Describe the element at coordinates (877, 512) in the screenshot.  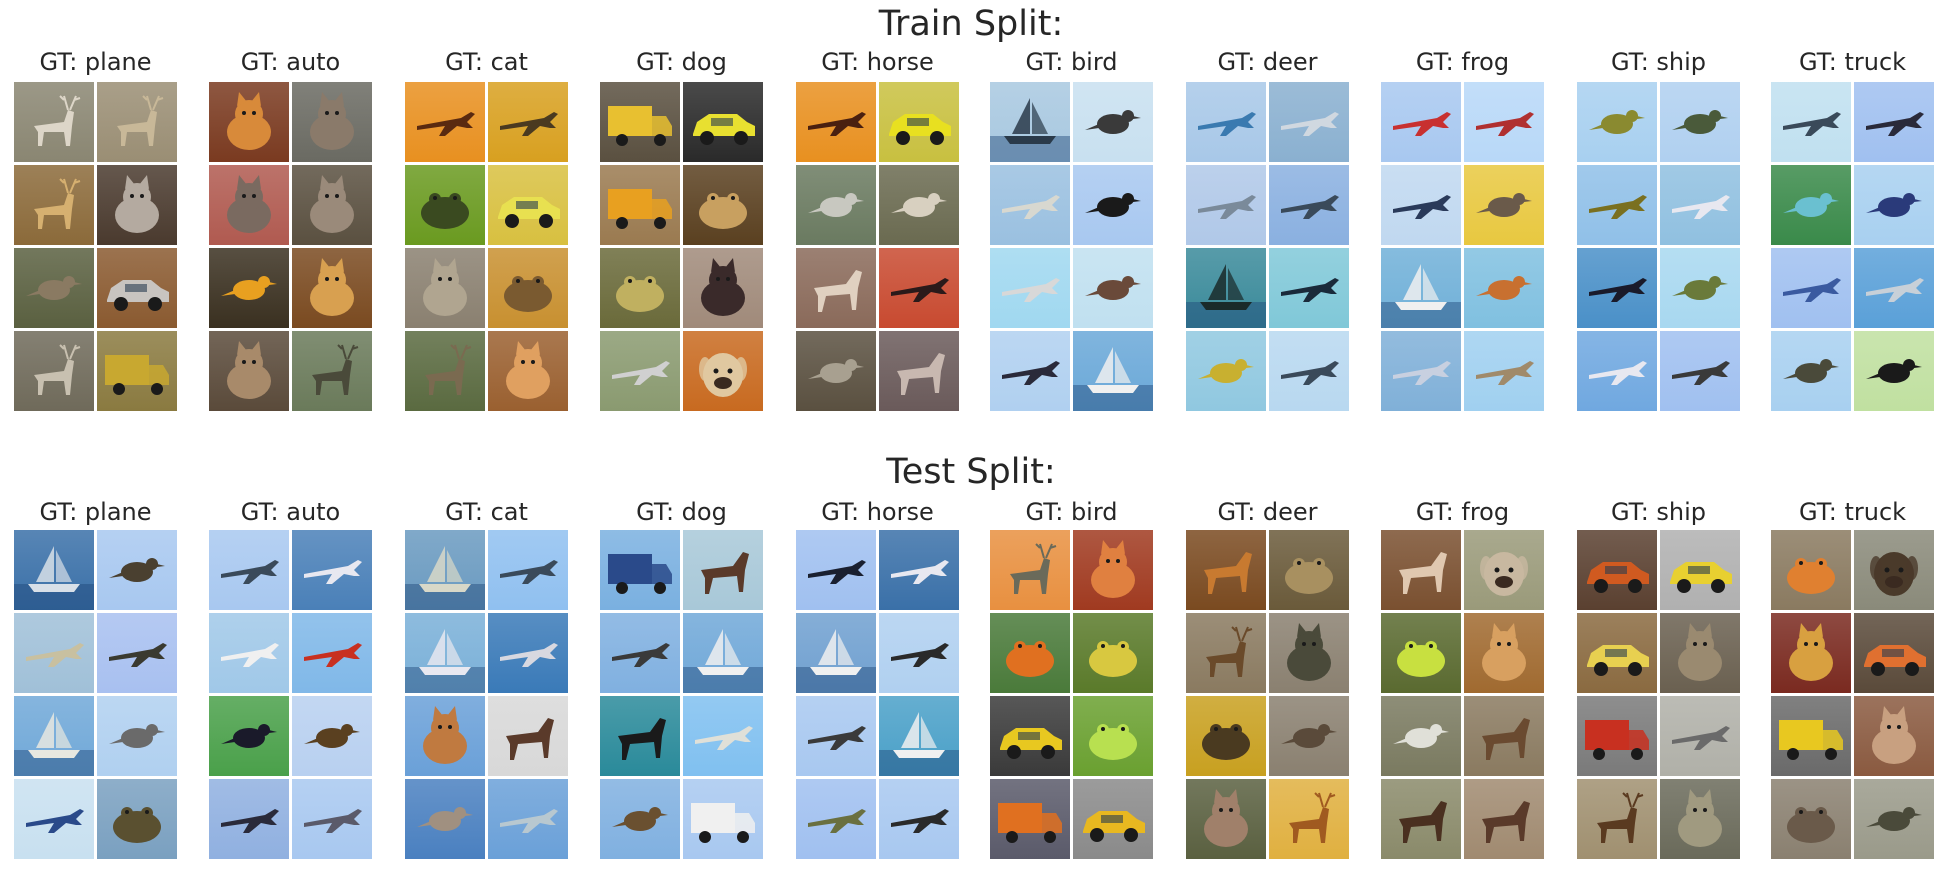
I see `ground-truth-label: GT: horse` at that location.